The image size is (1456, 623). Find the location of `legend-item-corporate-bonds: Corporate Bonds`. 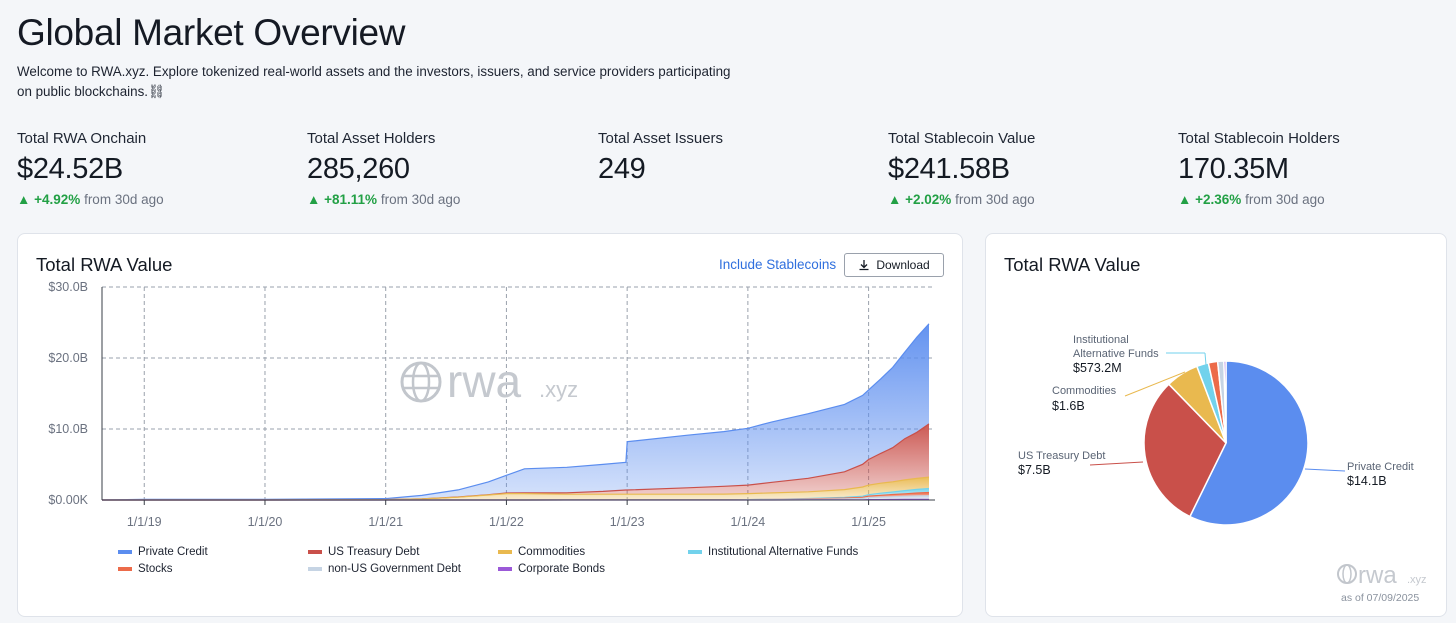

legend-item-corporate-bonds: Corporate Bonds is located at coordinates (551, 569).